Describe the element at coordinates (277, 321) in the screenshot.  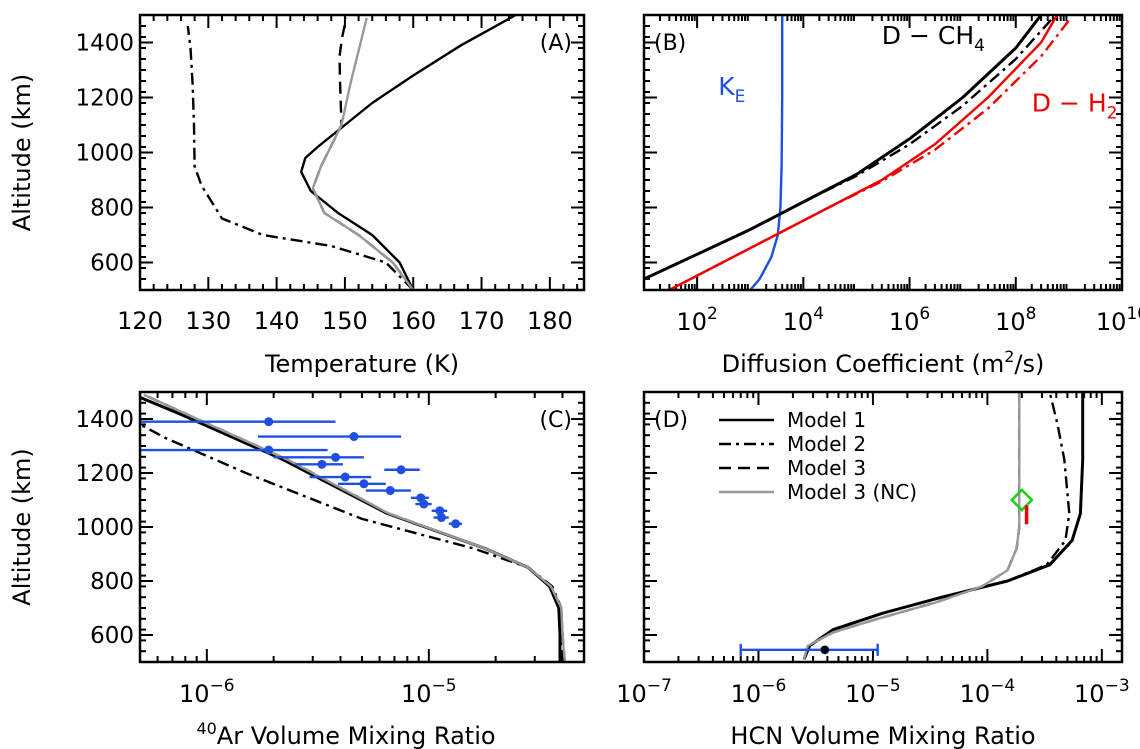
I see `x-tick-label: 140` at that location.